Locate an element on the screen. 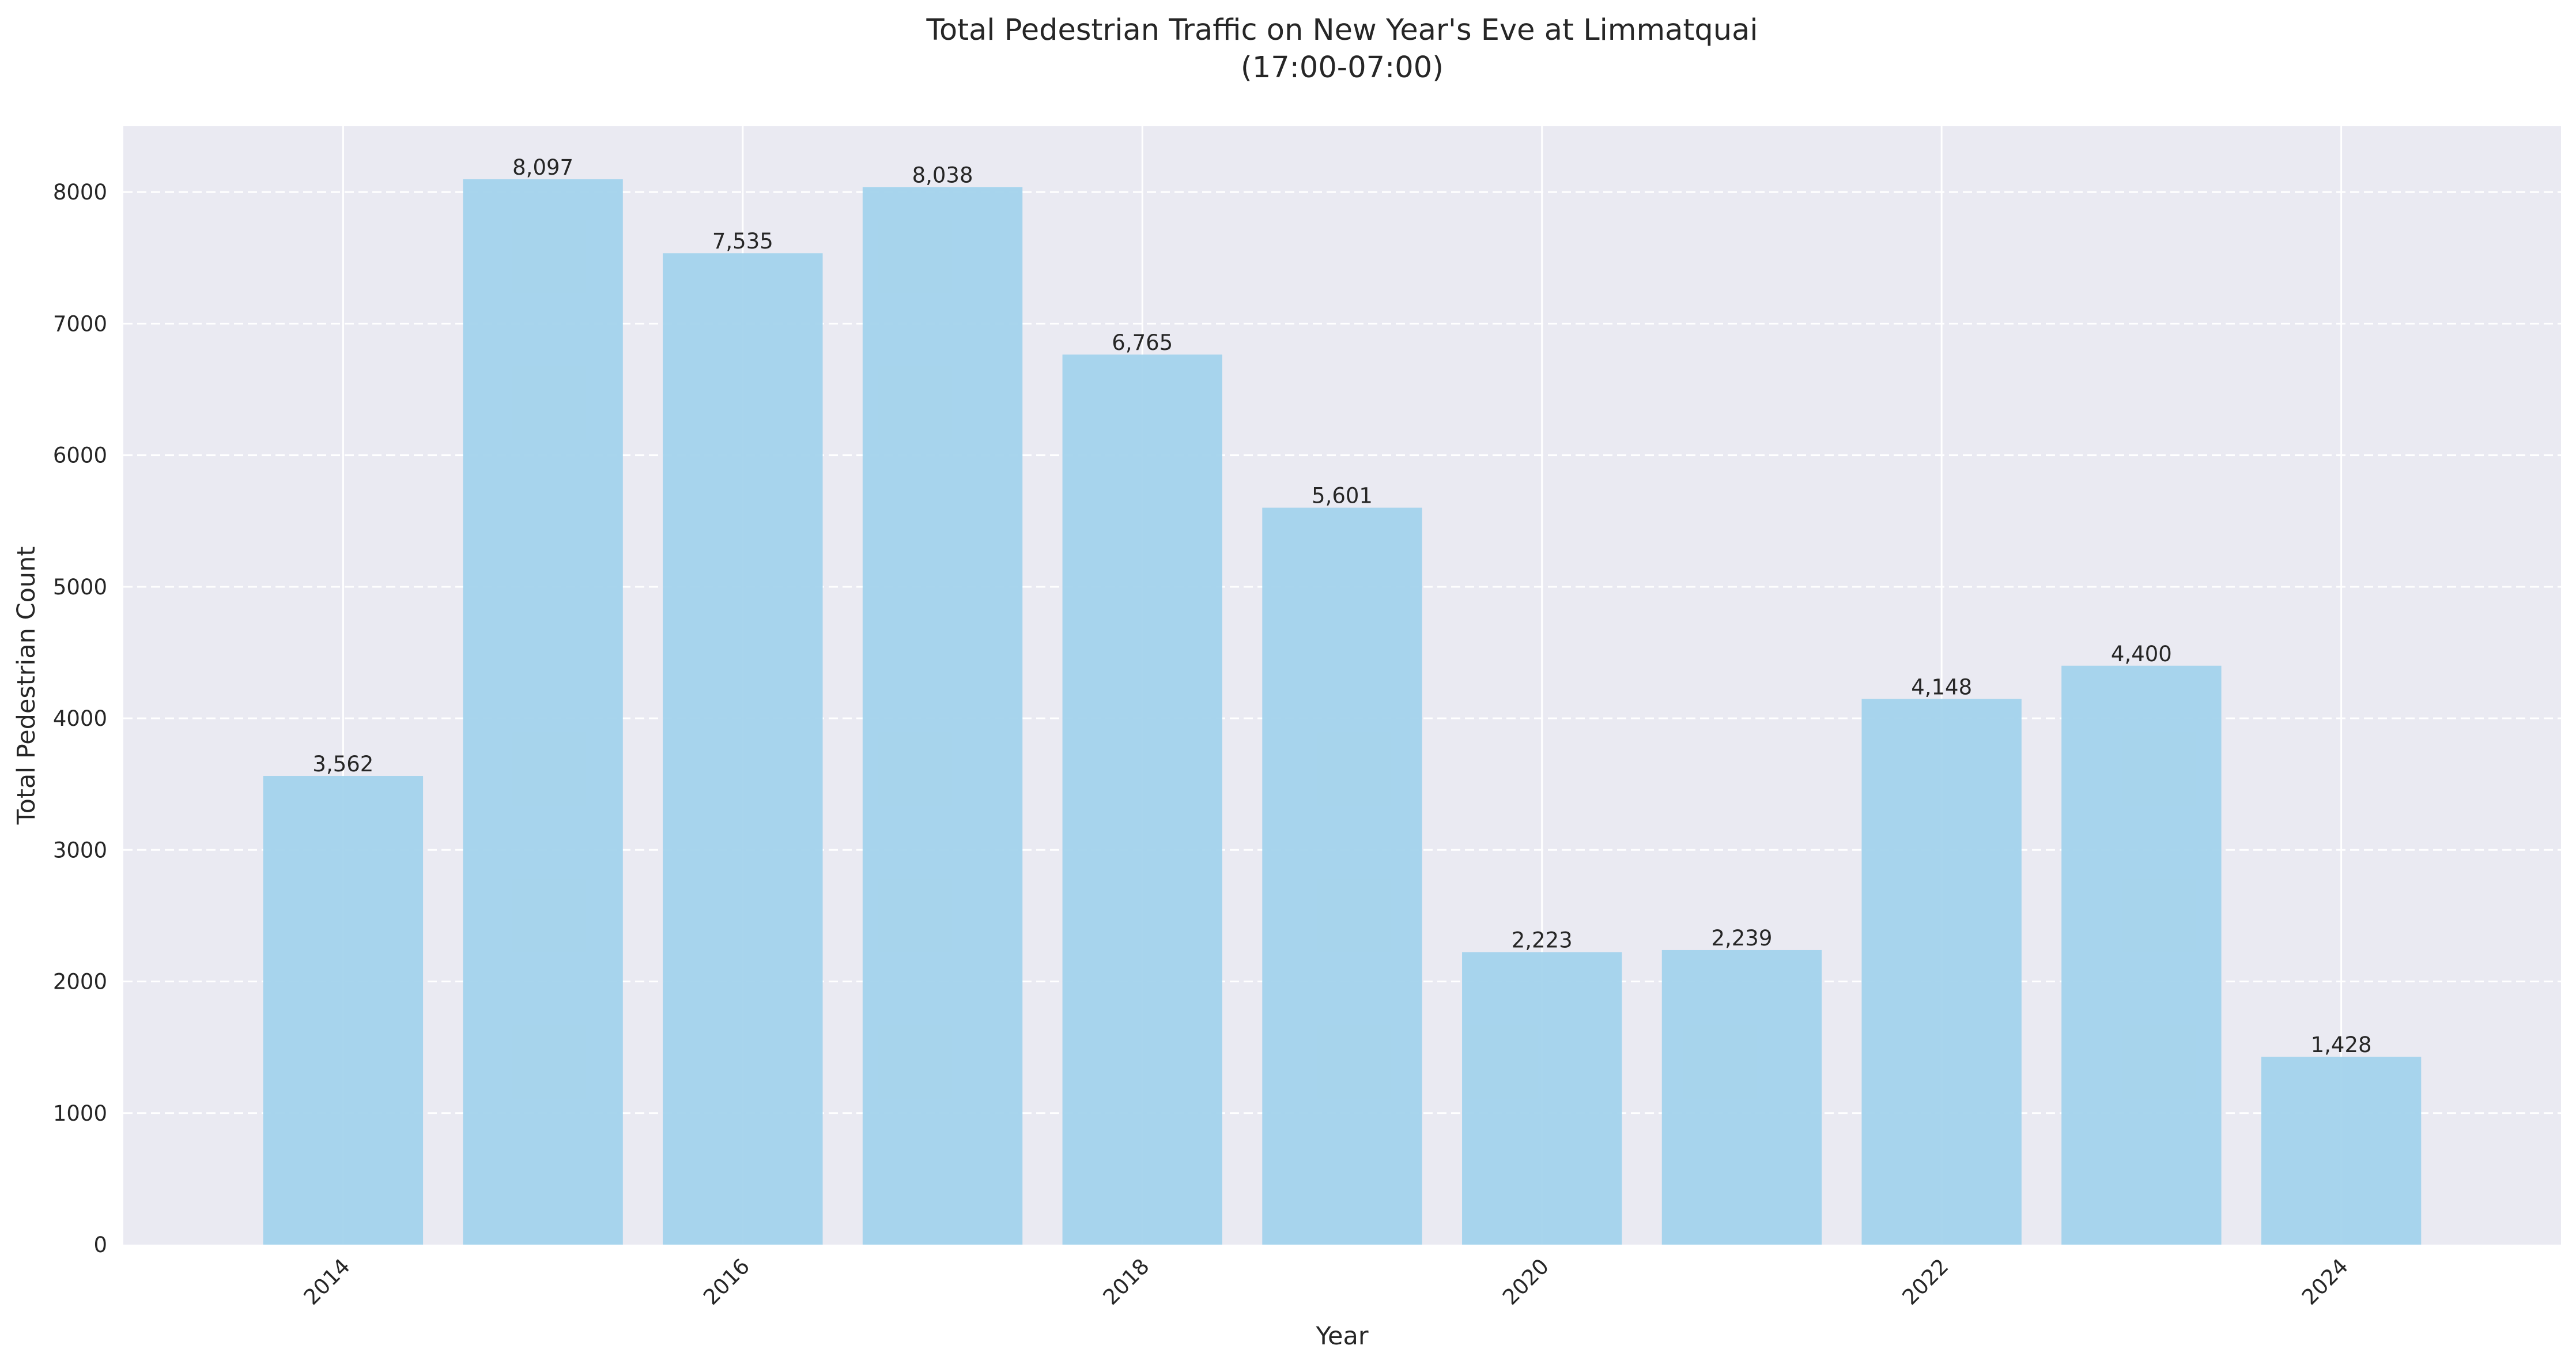  y-tick-label: 3000 is located at coordinates (80, 850).